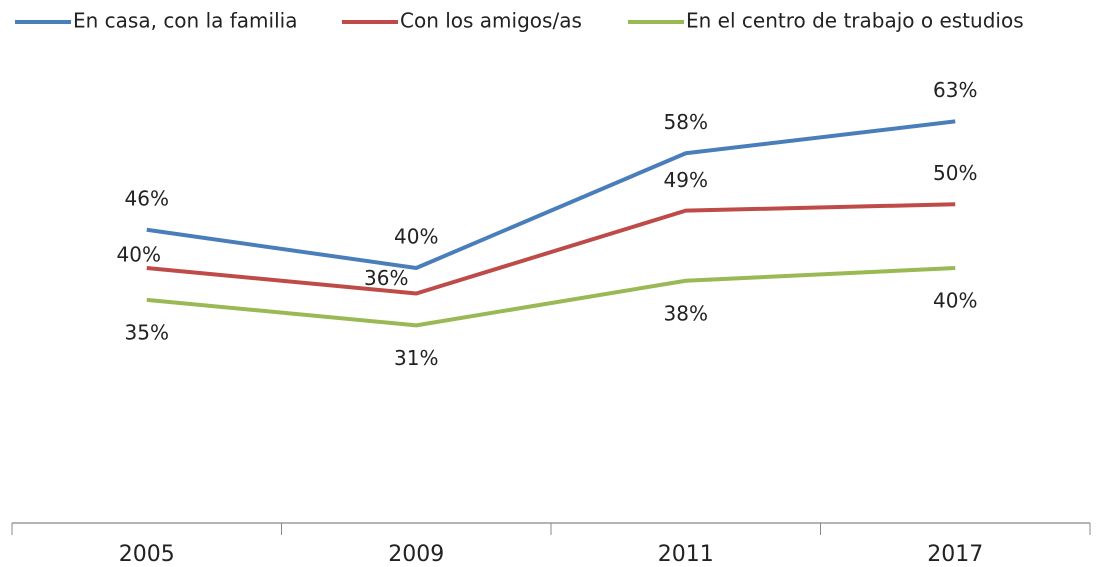  I want to click on legend-label: En casa, con la familia, so click(185, 21).